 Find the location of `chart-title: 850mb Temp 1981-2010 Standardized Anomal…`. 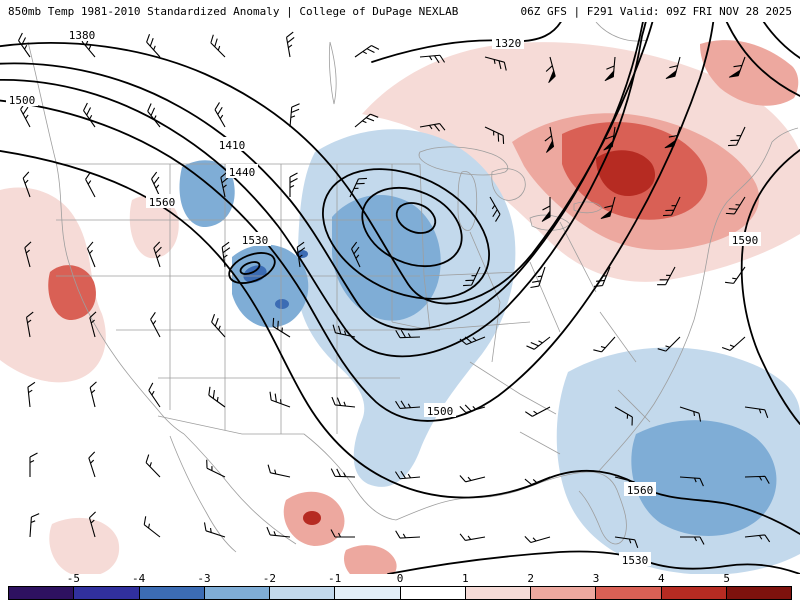

chart-title: 850mb Temp 1981-2010 Standardized Anomal… is located at coordinates (233, 11).